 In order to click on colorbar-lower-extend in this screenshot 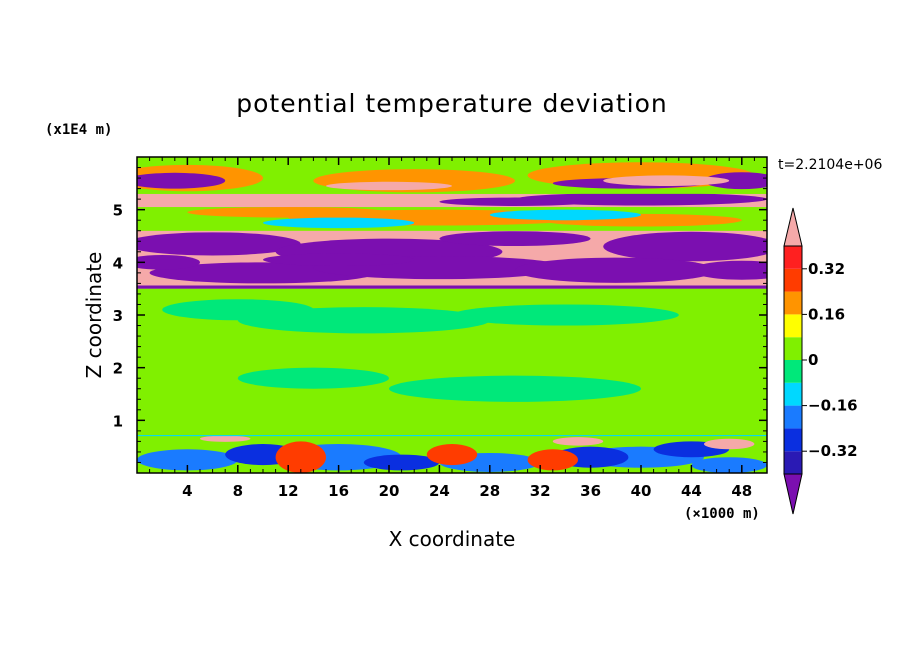, I will do `click(793, 494)`.